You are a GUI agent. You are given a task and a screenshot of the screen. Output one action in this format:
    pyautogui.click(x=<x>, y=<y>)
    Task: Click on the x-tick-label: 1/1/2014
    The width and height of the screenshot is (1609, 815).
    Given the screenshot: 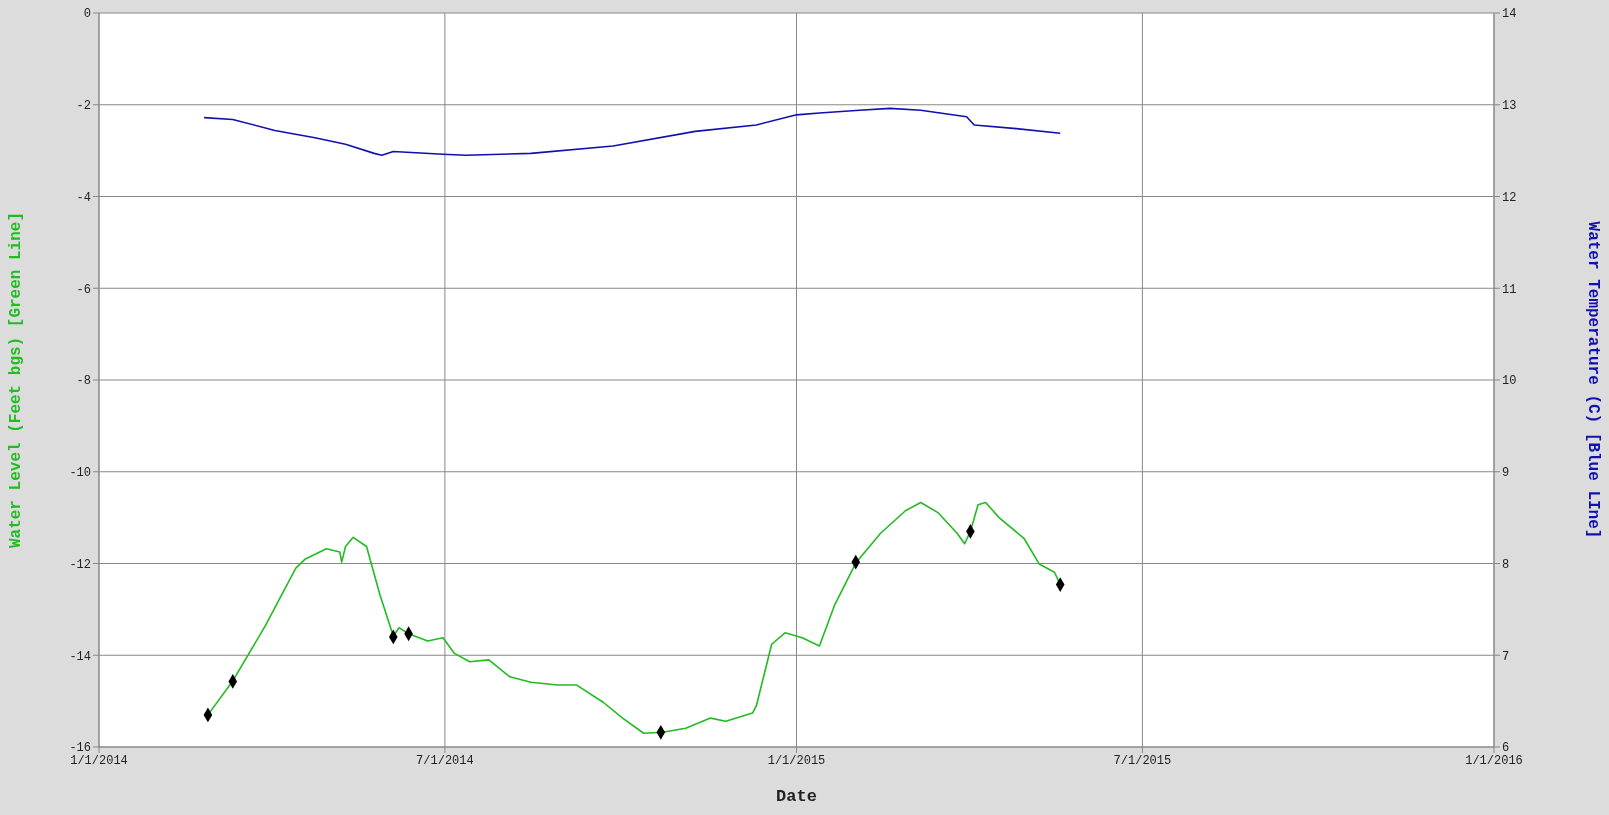 What is the action you would take?
    pyautogui.click(x=99, y=760)
    